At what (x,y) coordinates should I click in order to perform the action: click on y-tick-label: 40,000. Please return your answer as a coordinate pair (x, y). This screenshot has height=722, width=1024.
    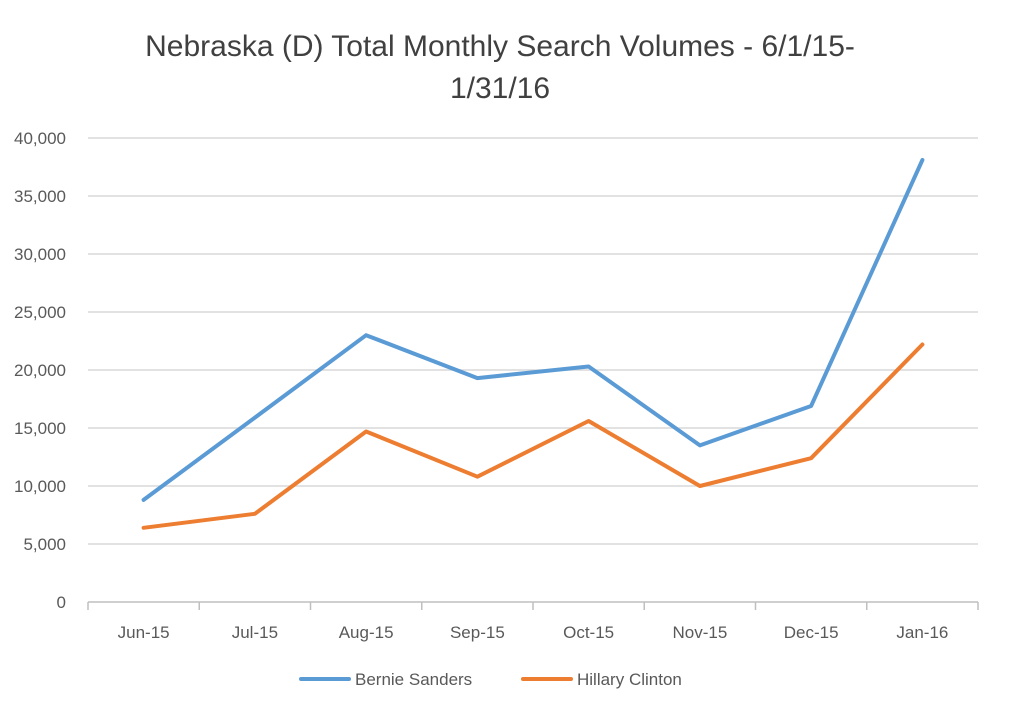
    Looking at the image, I should click on (40, 138).